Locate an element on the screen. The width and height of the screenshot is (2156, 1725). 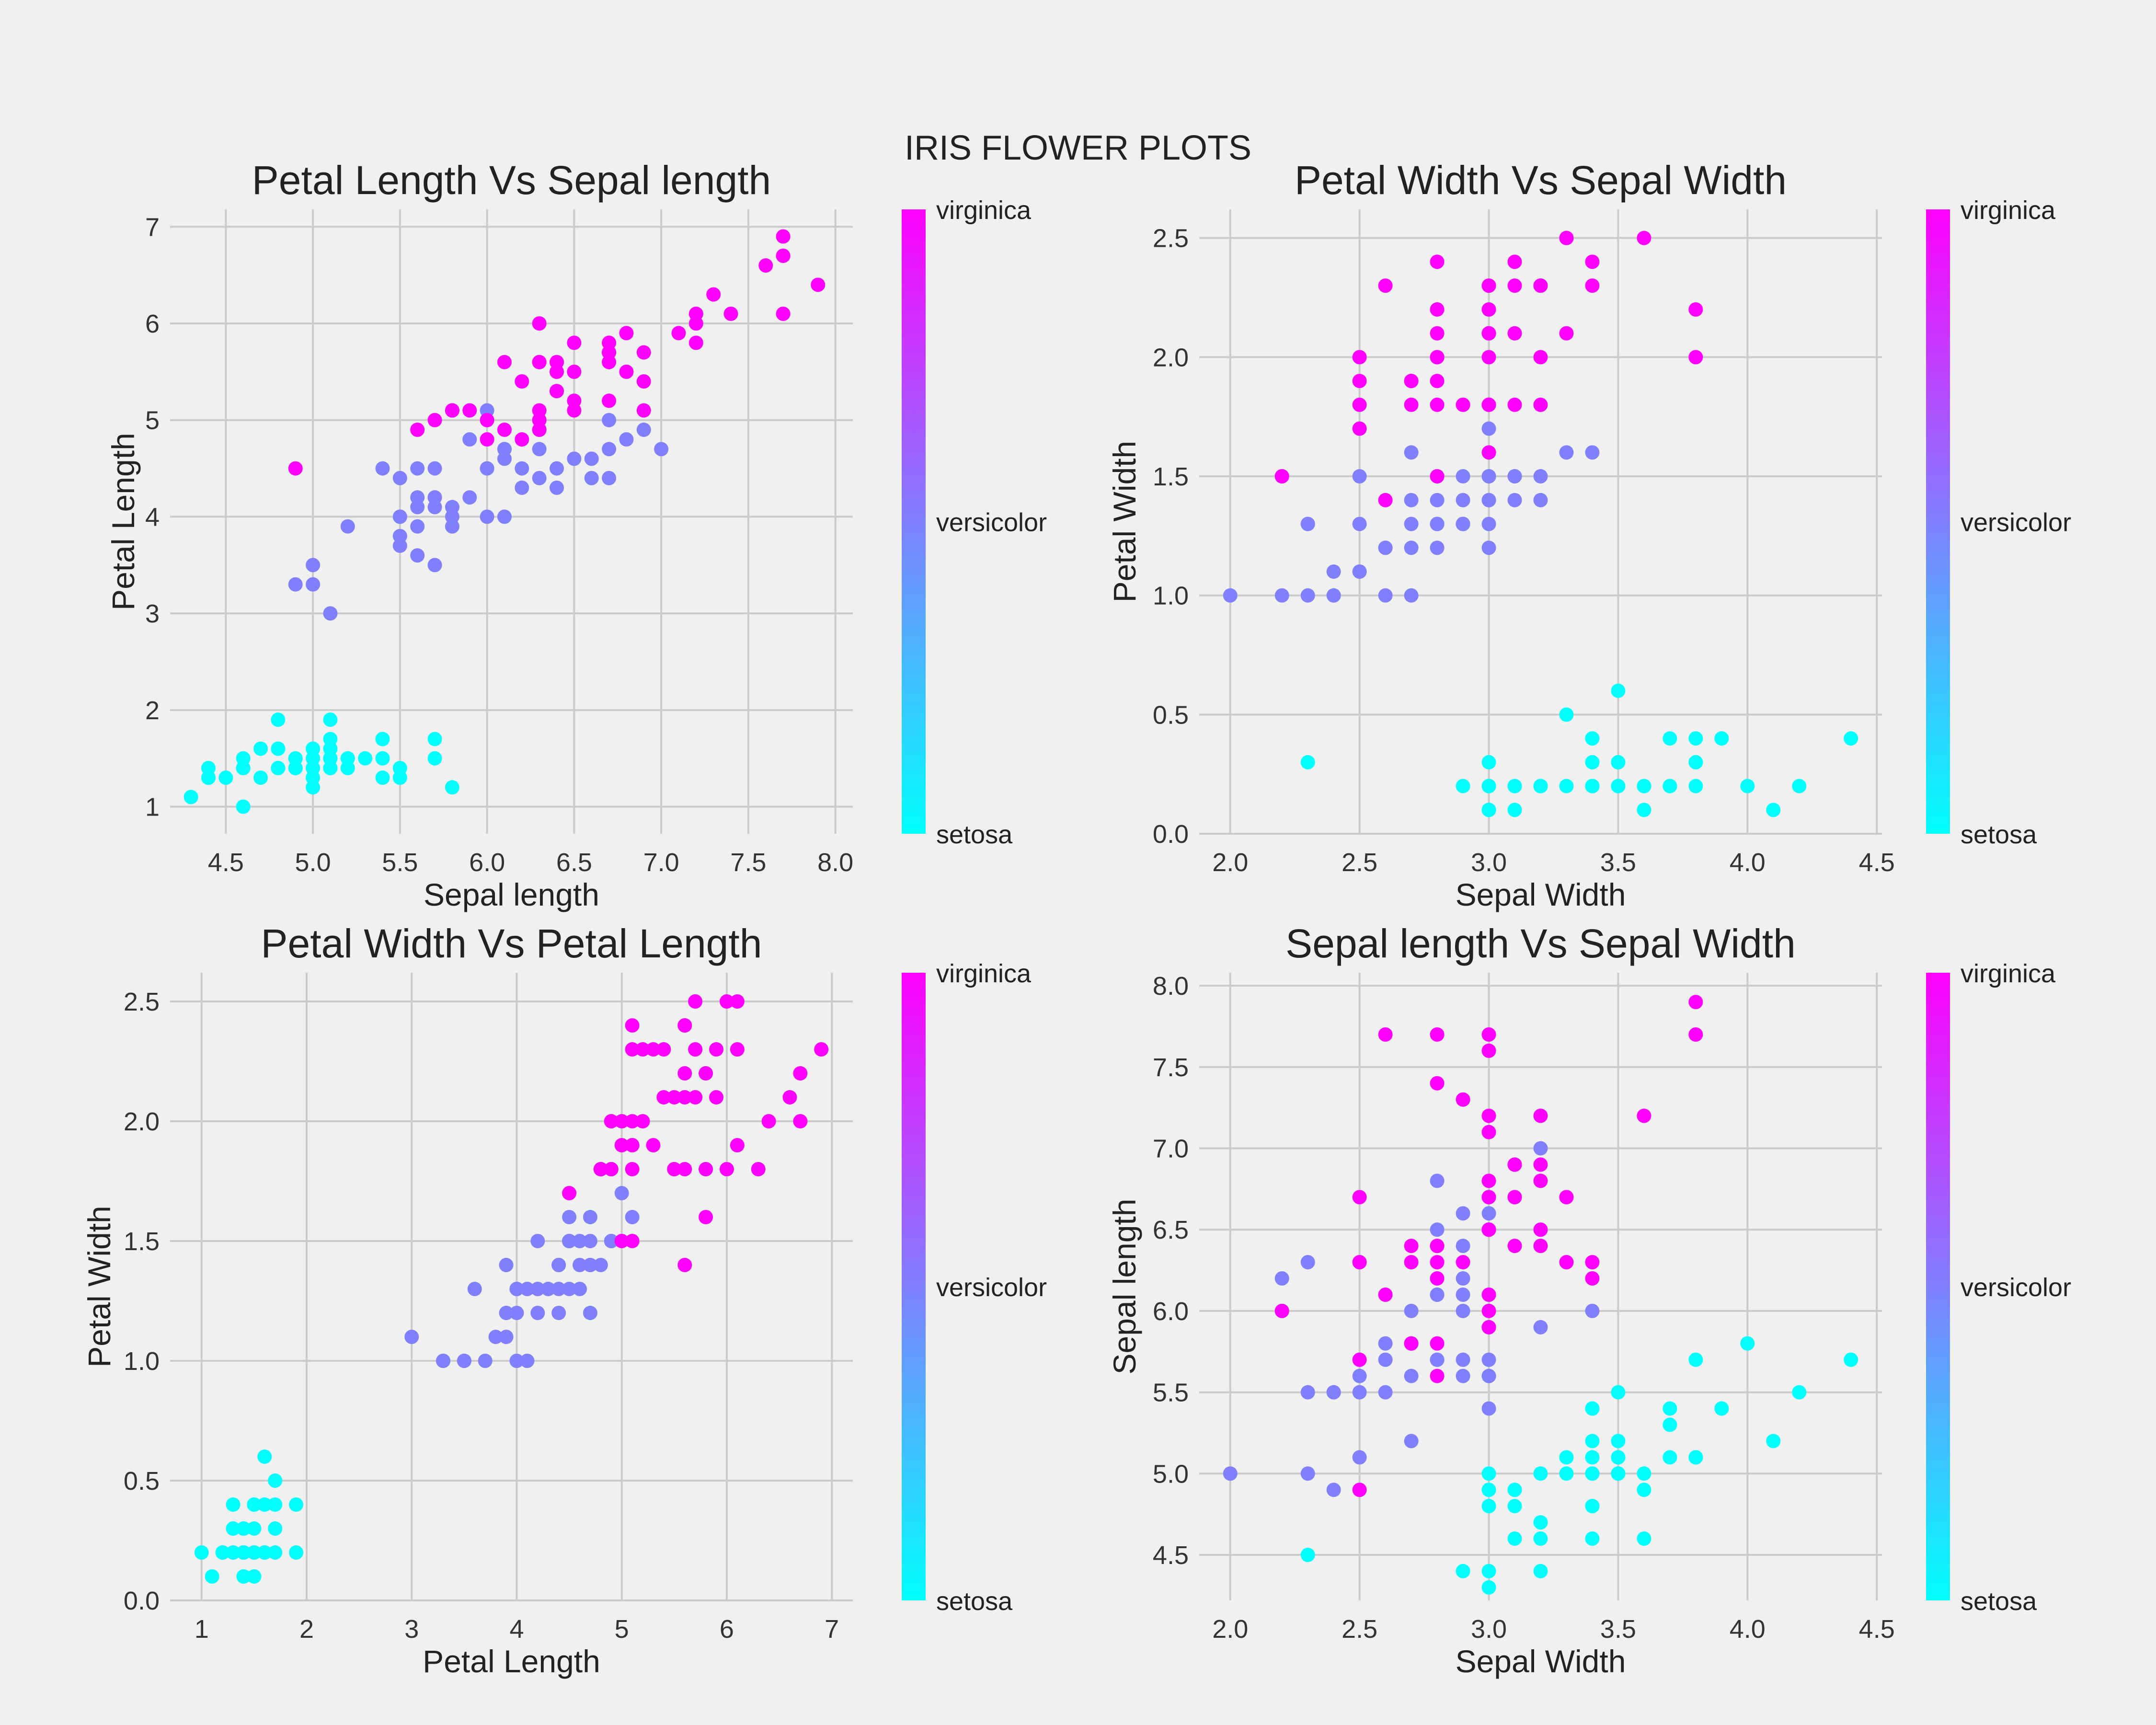
y-tick-label: 5.5 is located at coordinates (1171, 1393).